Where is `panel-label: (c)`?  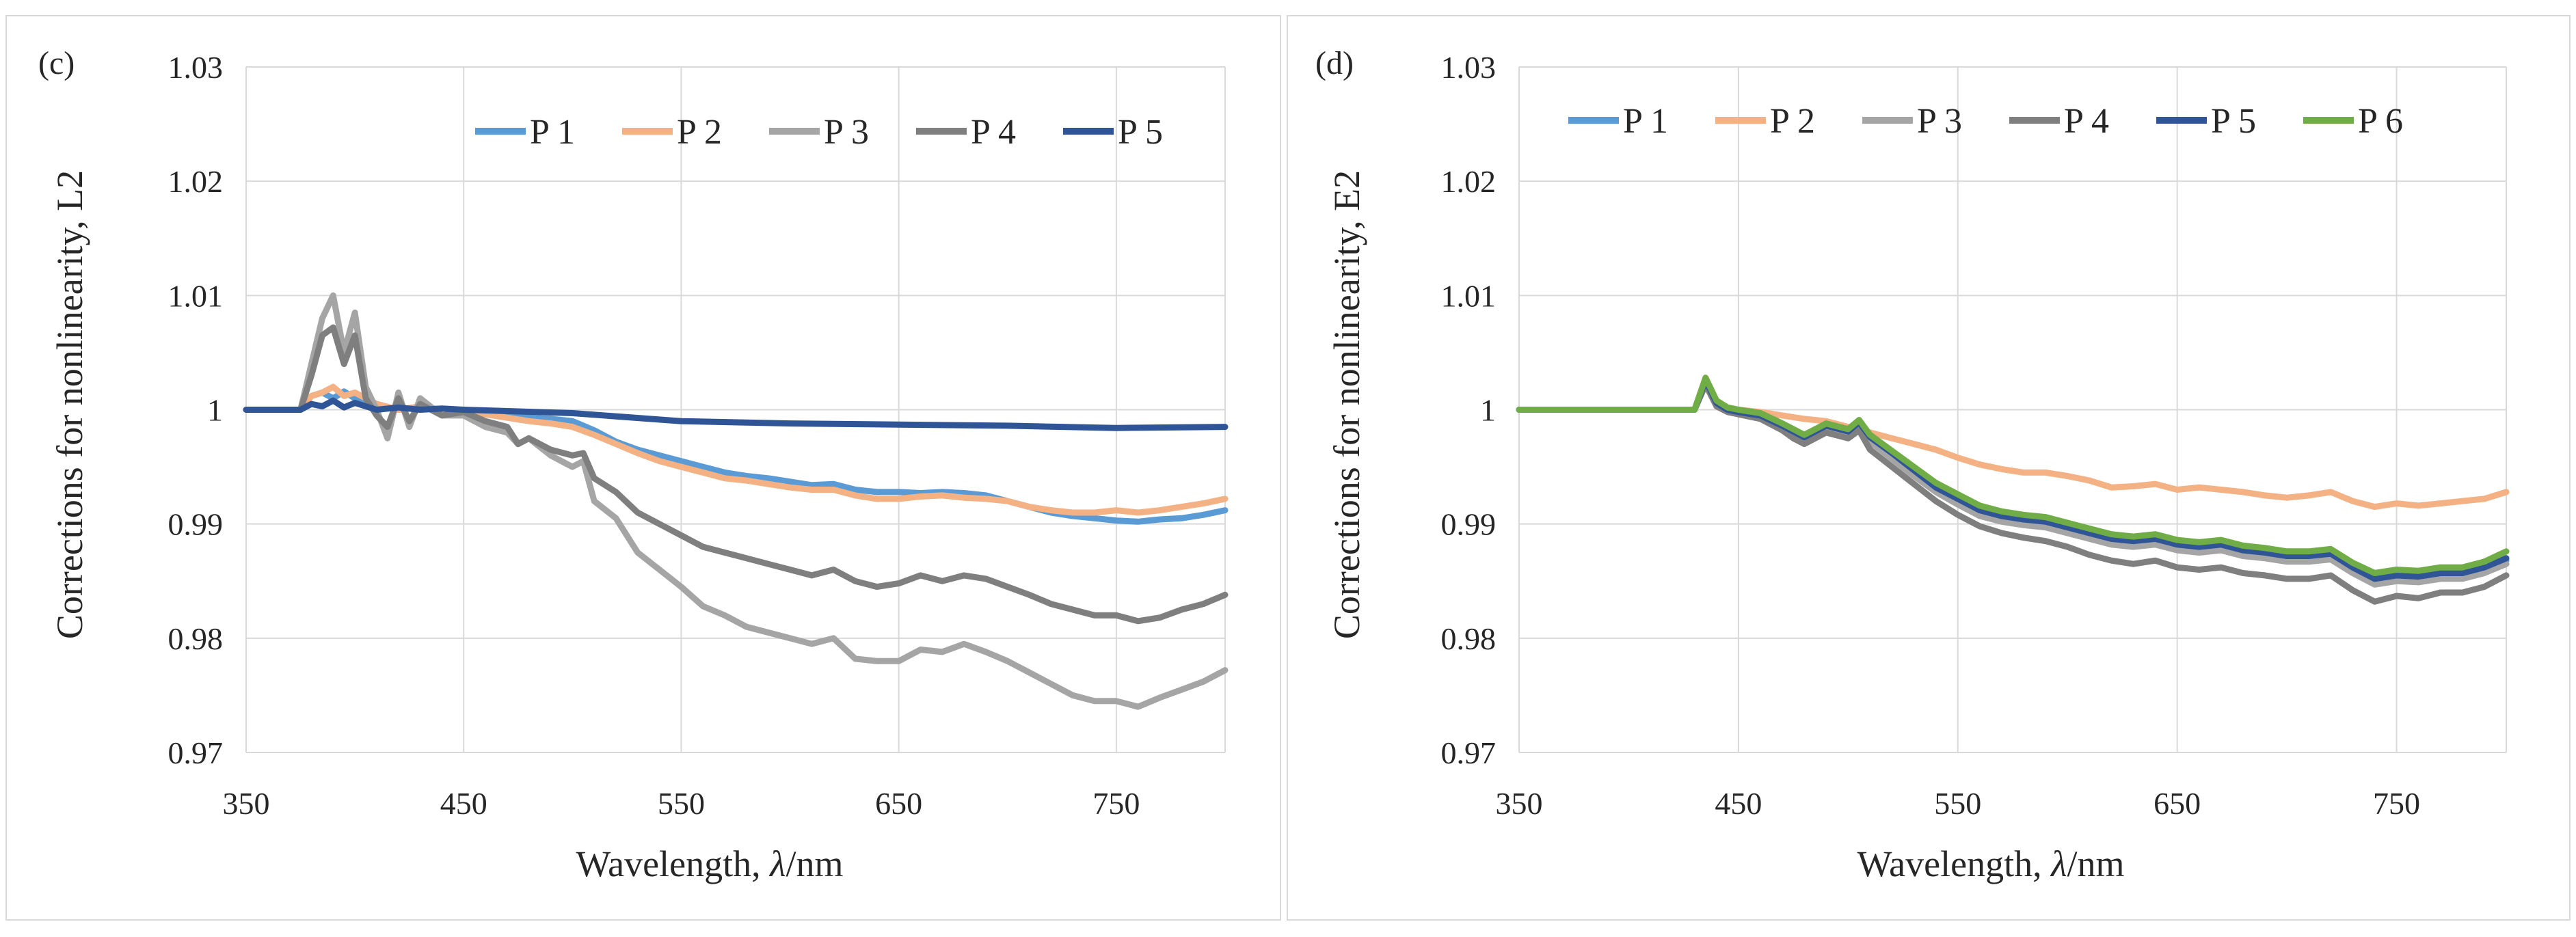 panel-label: (c) is located at coordinates (56, 63).